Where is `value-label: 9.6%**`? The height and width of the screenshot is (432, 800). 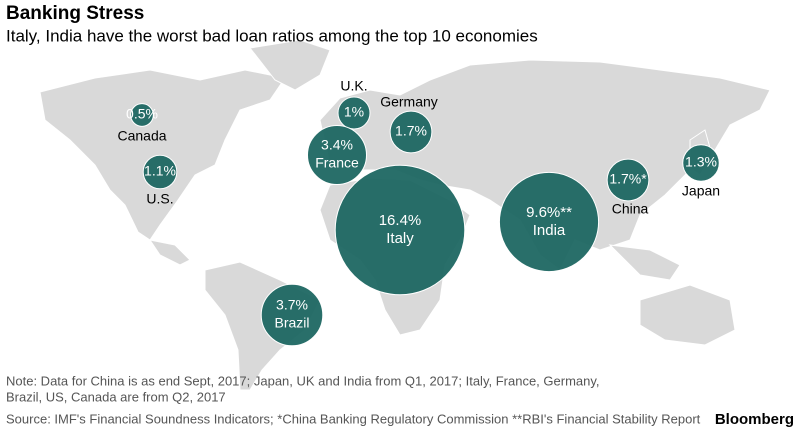
value-label: 9.6%** is located at coordinates (549, 212).